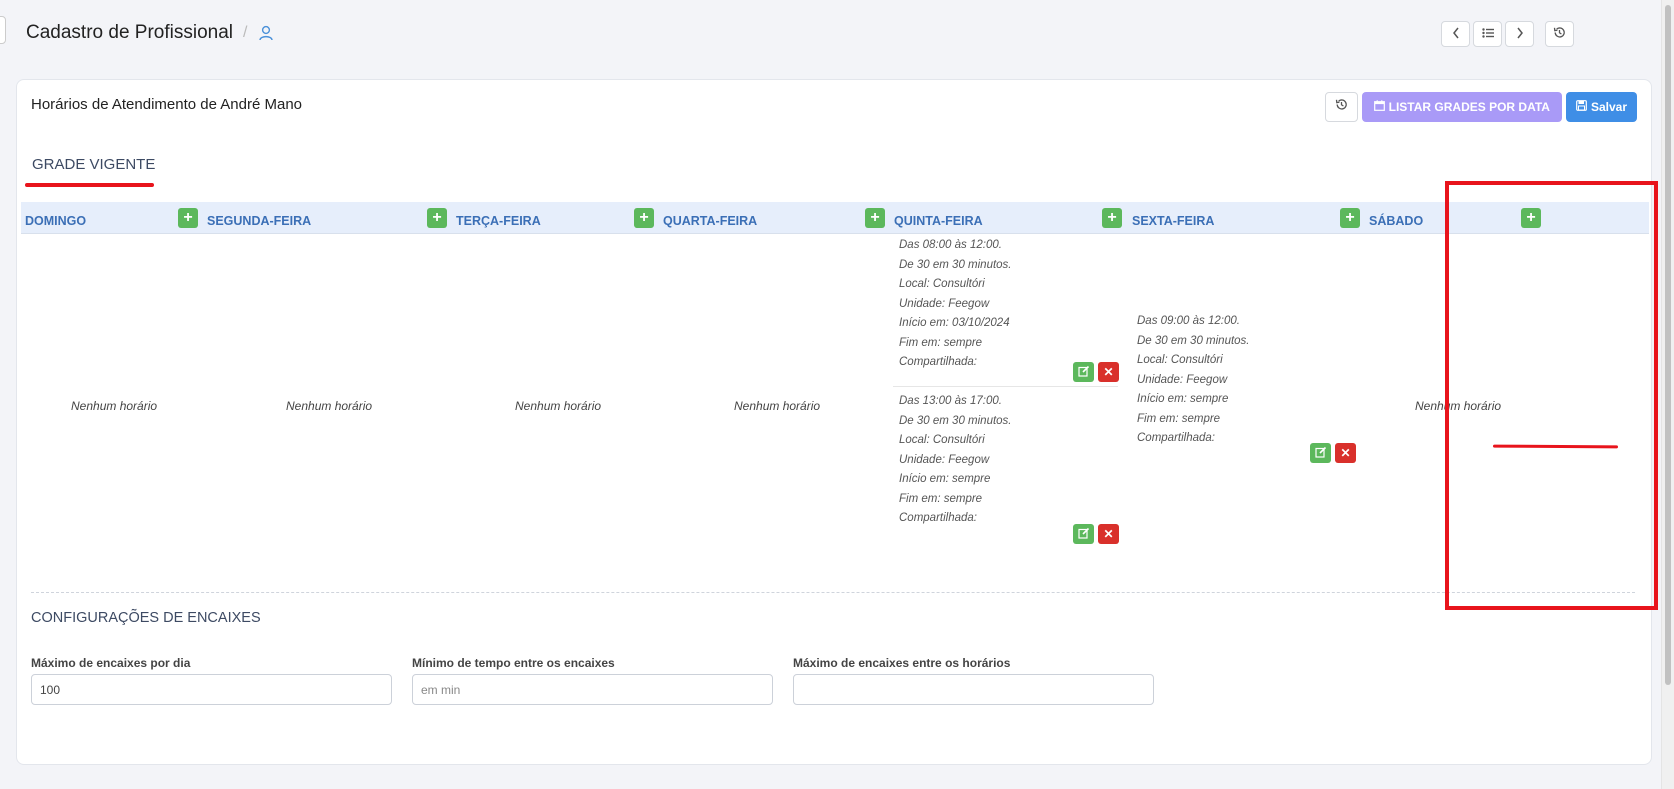 This screenshot has width=1674, height=789. What do you see at coordinates (777, 406) in the screenshot?
I see `empty-quarta: Nenhum horário` at bounding box center [777, 406].